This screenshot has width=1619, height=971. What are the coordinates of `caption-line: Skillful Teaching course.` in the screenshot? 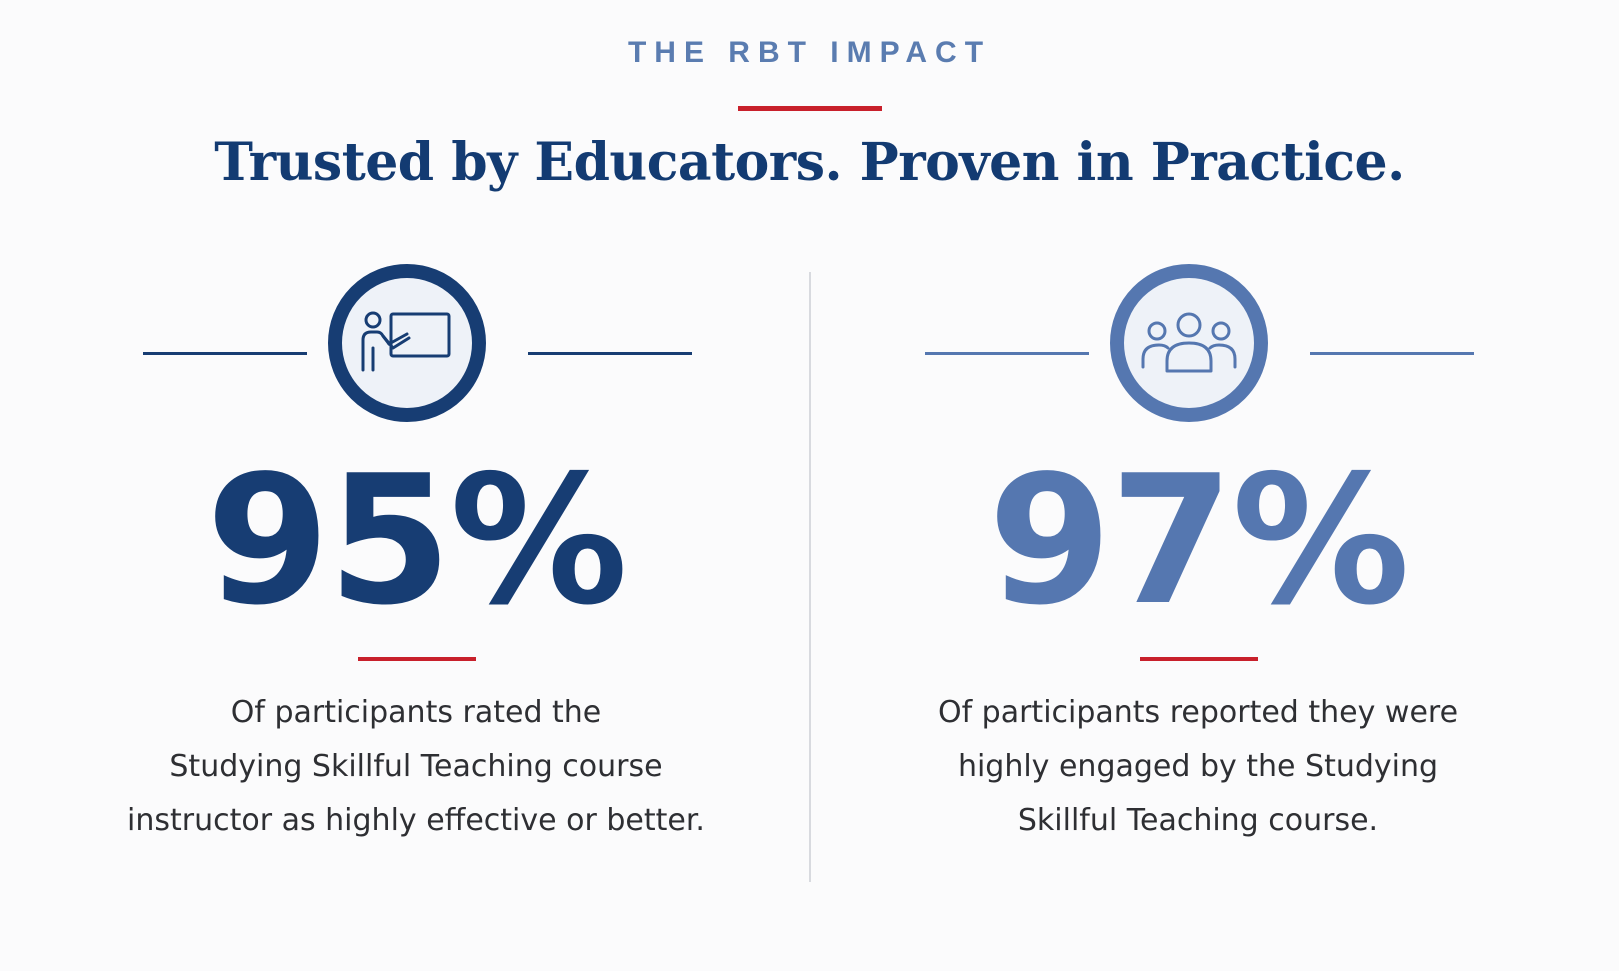 It's located at (1198, 820).